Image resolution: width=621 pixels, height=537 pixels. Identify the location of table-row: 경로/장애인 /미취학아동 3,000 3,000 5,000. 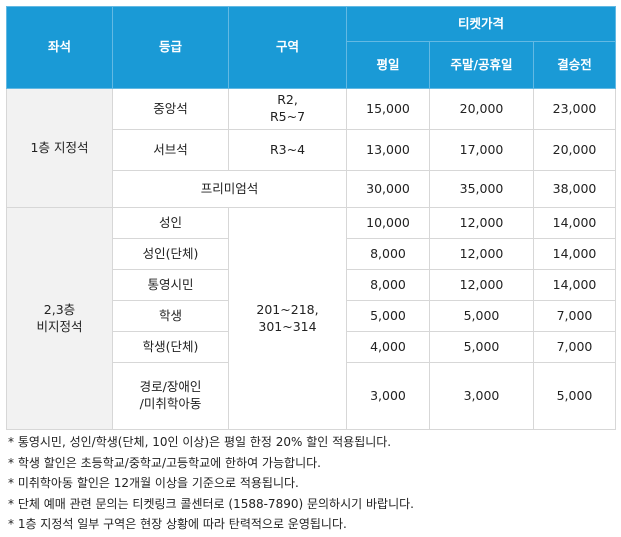
(311, 396).